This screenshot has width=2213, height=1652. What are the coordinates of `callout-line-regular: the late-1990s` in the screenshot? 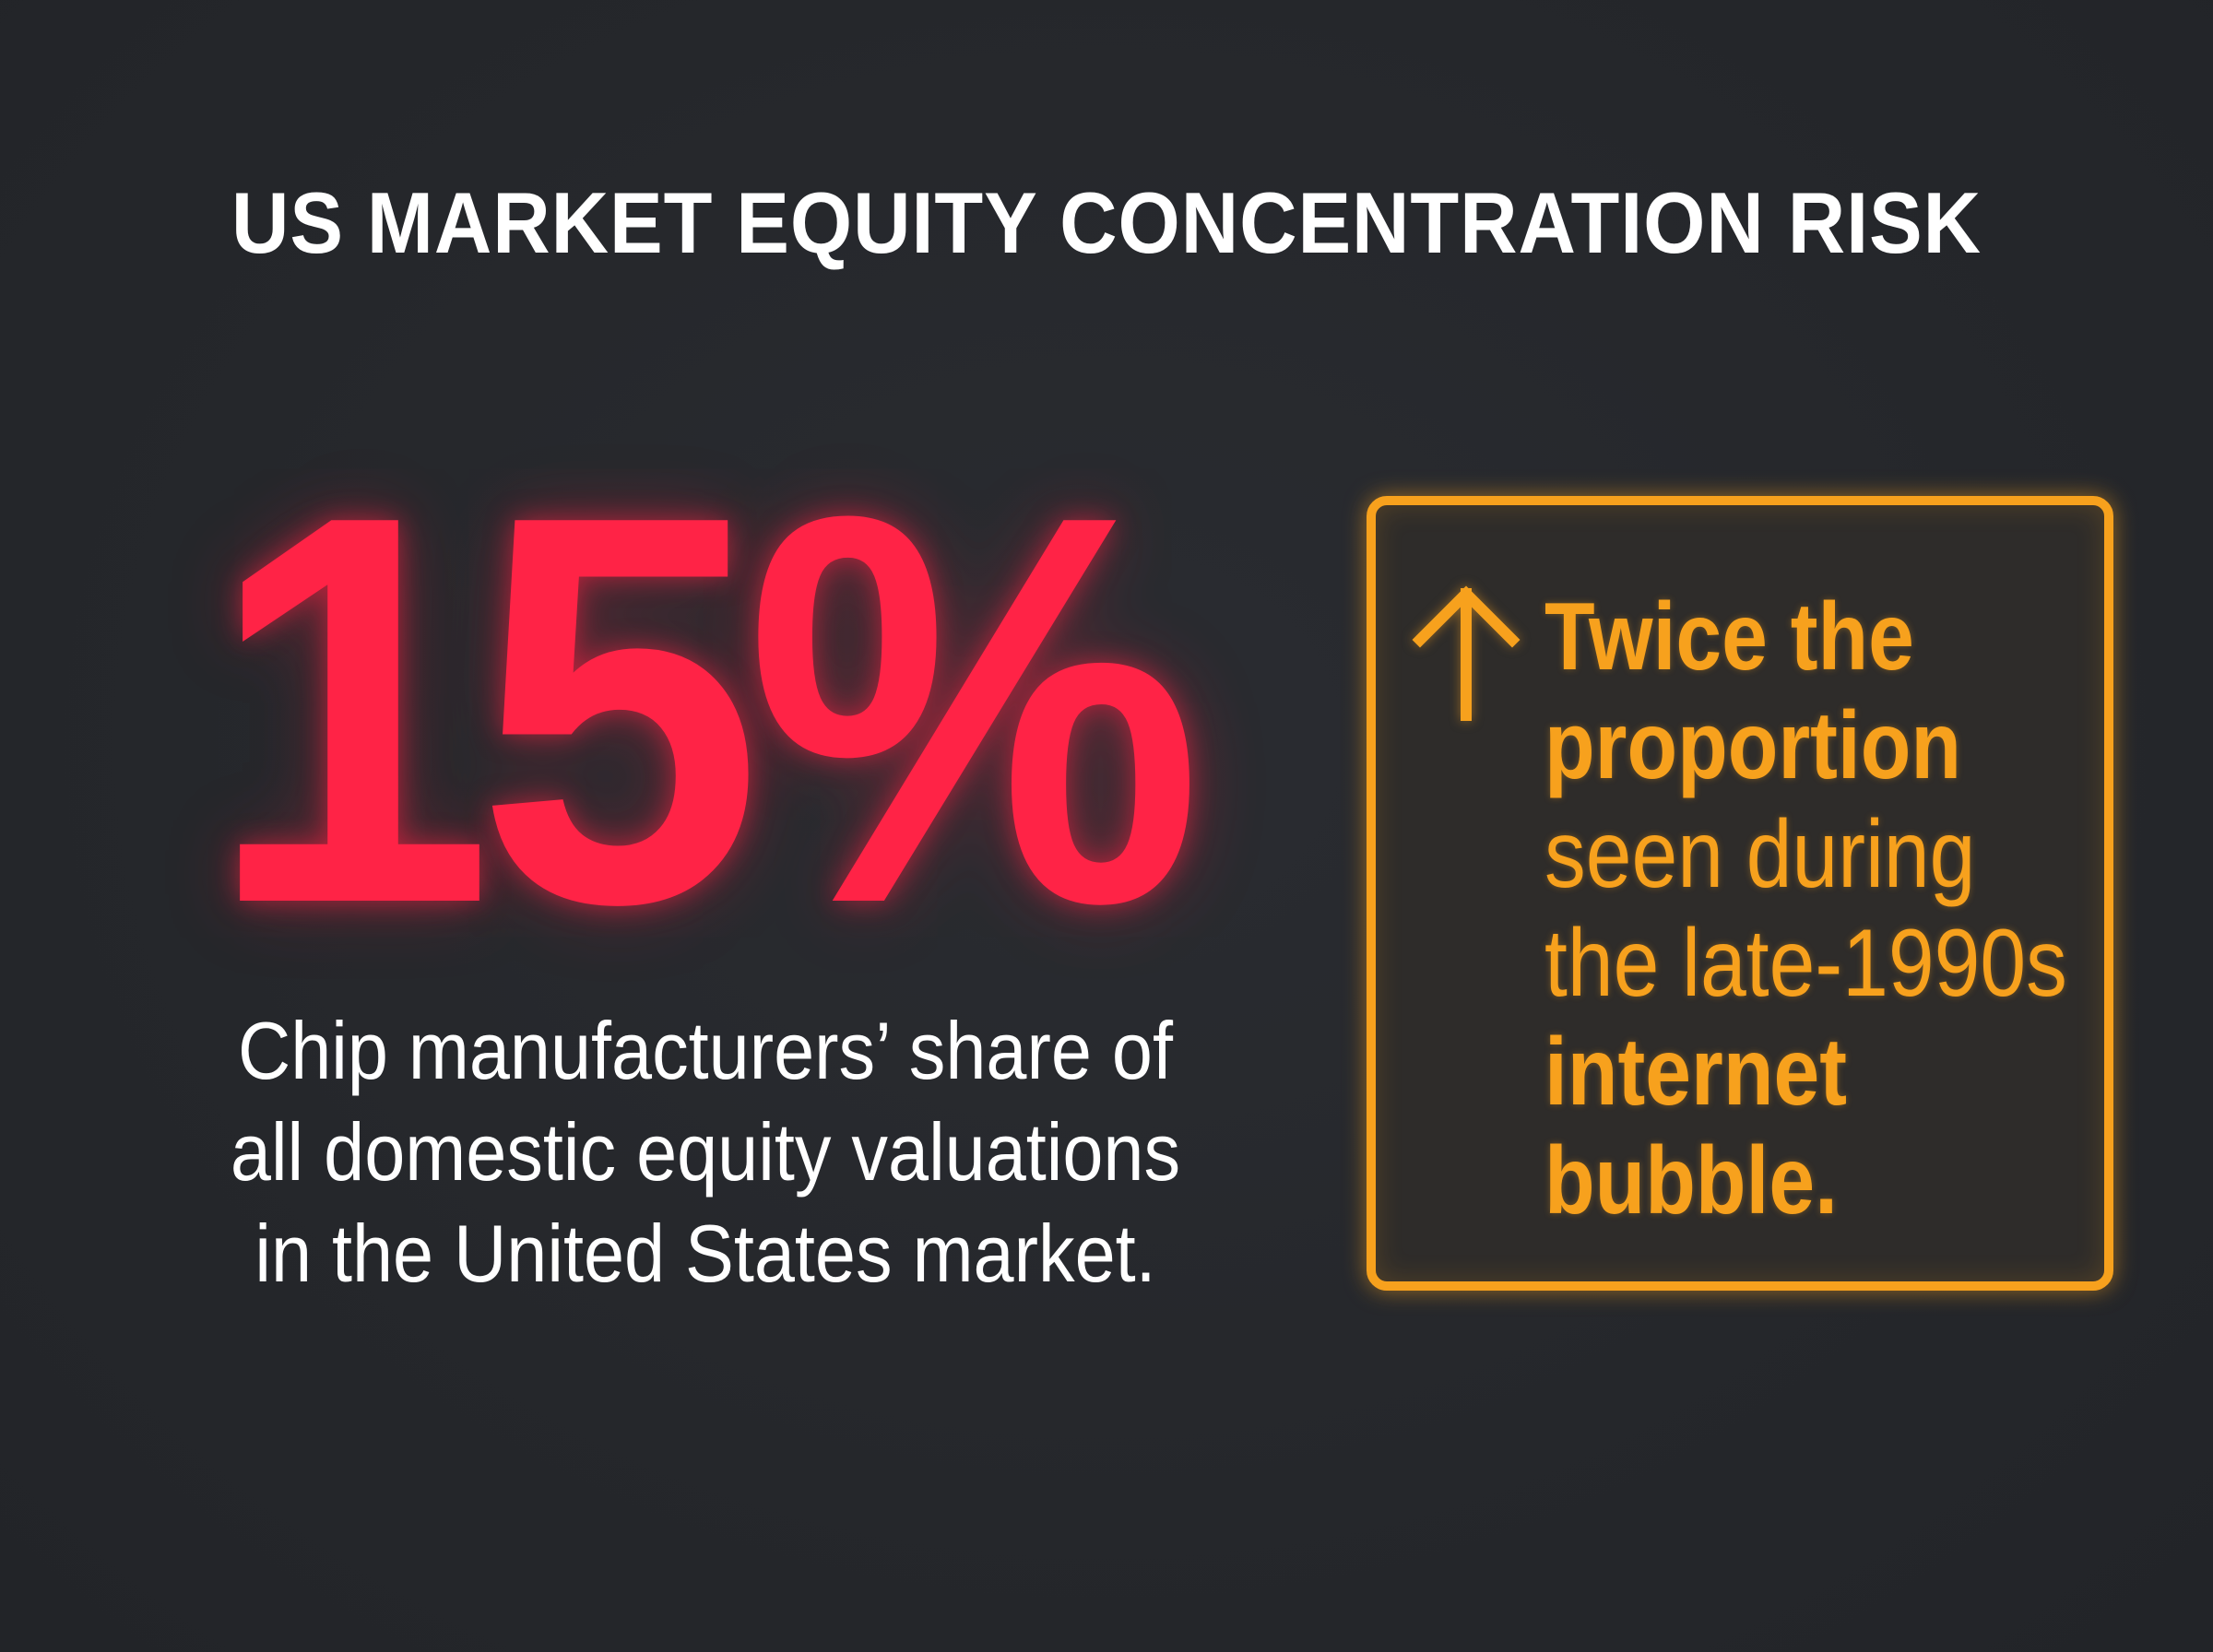 It's located at (1805, 963).